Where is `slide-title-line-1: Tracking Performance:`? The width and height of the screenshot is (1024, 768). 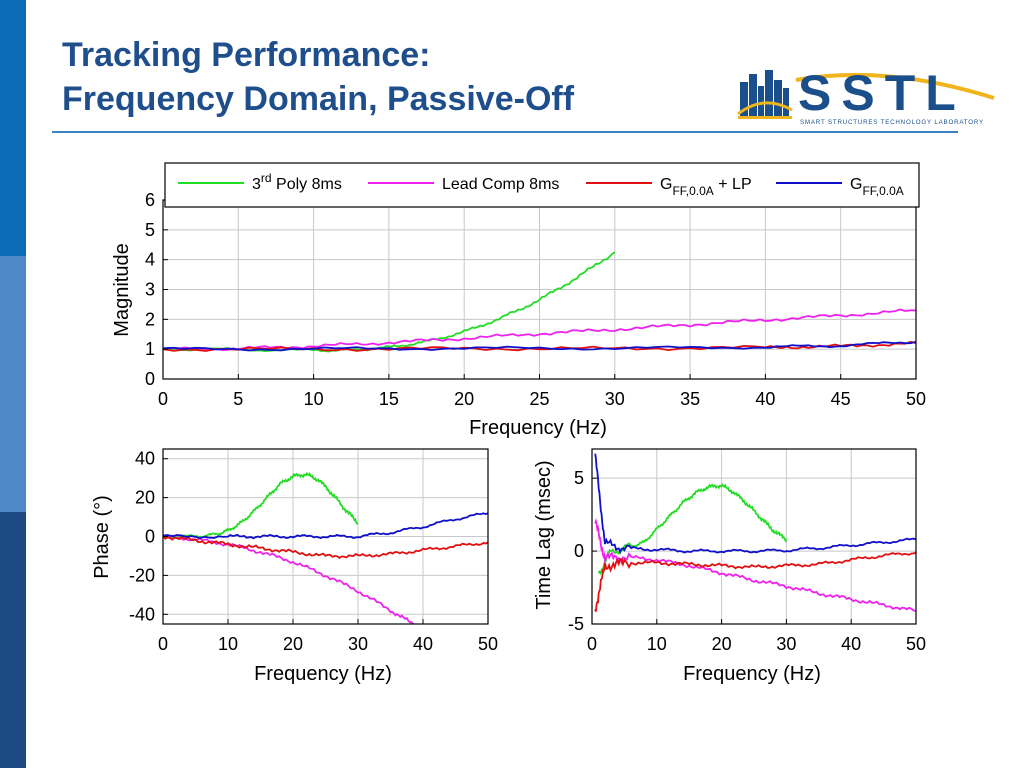 slide-title-line-1: Tracking Performance: is located at coordinates (246, 55).